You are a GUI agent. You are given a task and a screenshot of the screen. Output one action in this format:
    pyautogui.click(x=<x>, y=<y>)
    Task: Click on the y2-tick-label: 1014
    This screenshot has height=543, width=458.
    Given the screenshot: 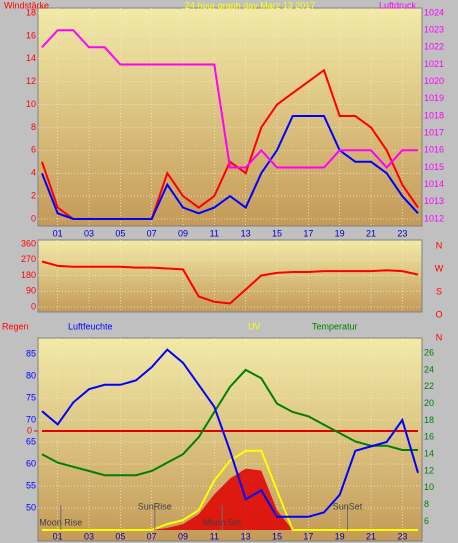 What is the action you would take?
    pyautogui.click(x=434, y=184)
    